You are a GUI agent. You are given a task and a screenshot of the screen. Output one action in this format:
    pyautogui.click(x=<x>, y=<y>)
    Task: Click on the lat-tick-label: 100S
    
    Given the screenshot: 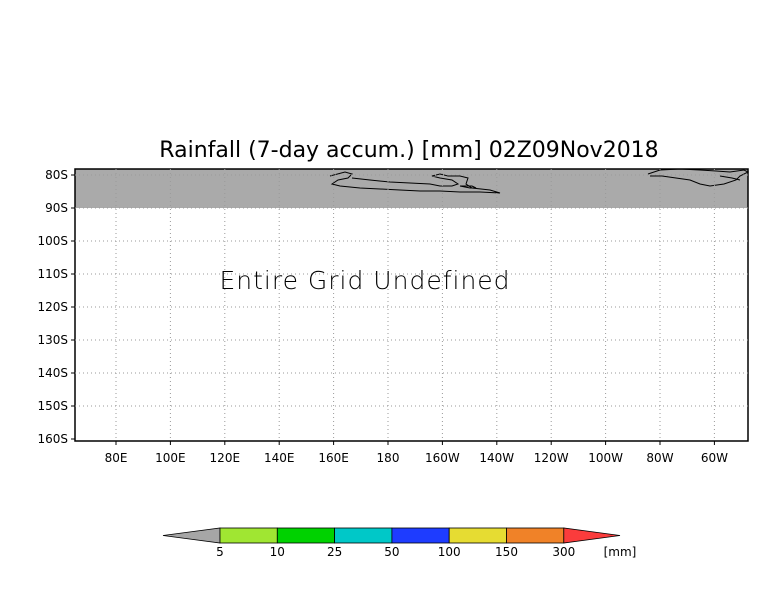 What is the action you would take?
    pyautogui.click(x=52, y=241)
    